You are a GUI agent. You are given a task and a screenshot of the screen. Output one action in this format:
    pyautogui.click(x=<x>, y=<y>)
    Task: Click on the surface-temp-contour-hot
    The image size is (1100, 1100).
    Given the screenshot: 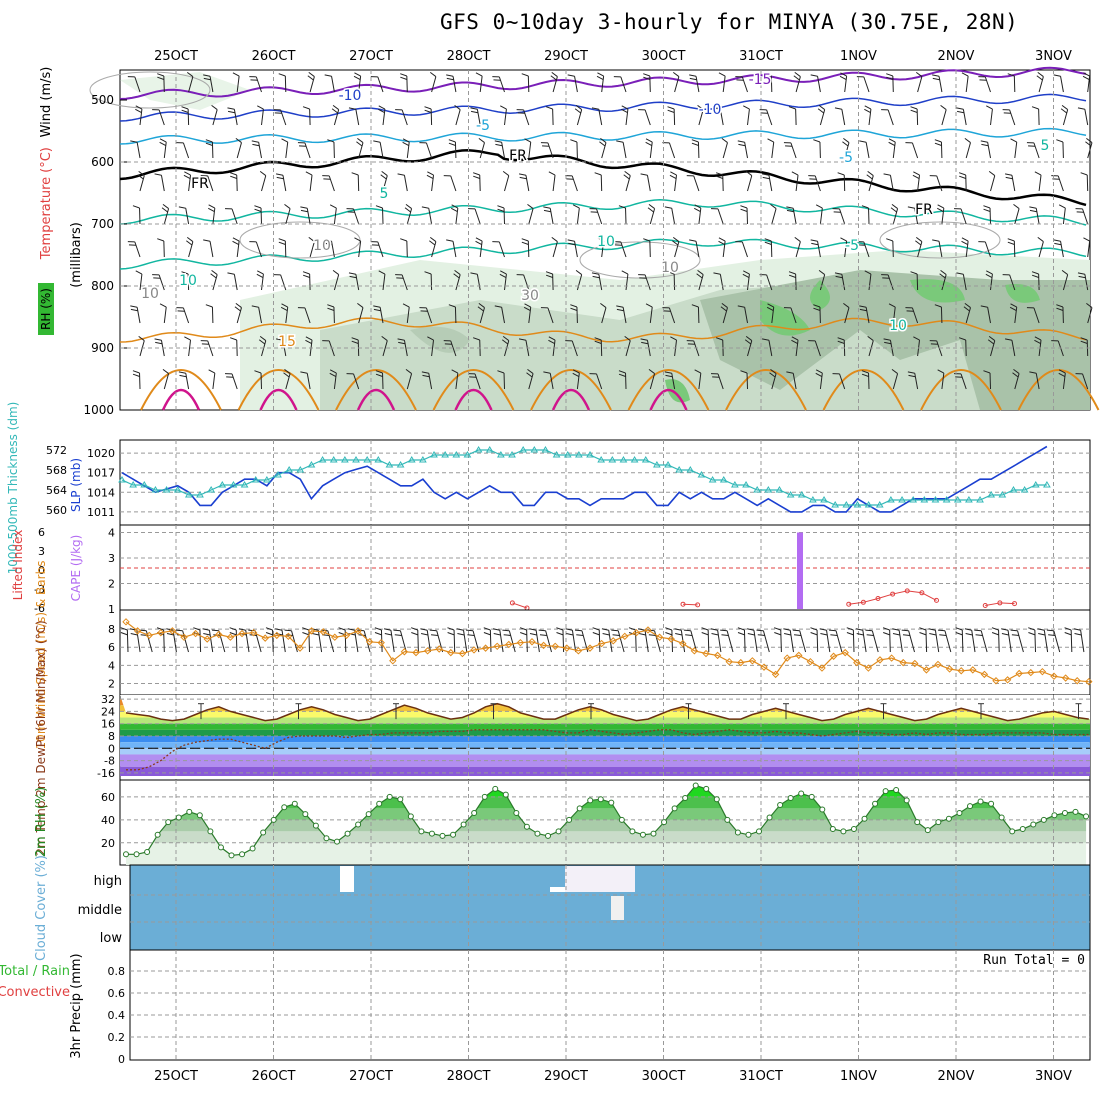 What is the action you would take?
    pyautogui.click(x=278, y=399)
    